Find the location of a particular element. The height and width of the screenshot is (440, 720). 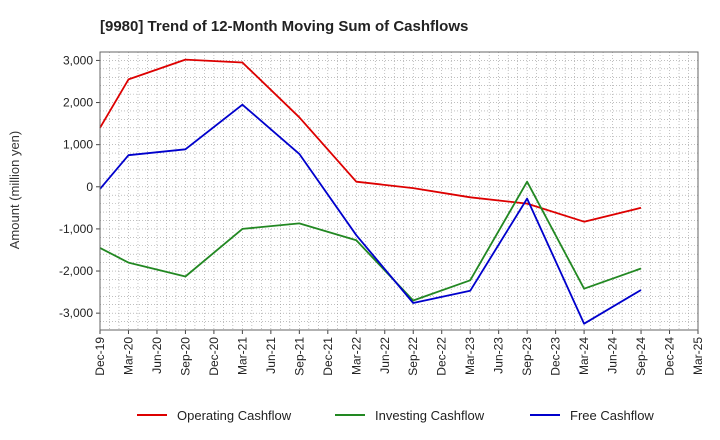

y-tick-label: -1,000 is located at coordinates (76, 229).